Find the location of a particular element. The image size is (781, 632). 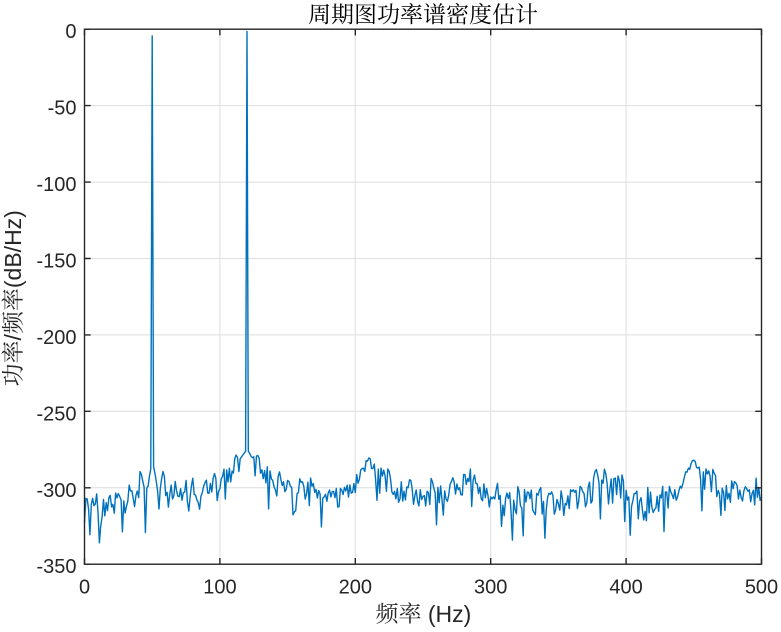

svg-text: -150 is located at coordinates (56, 262).